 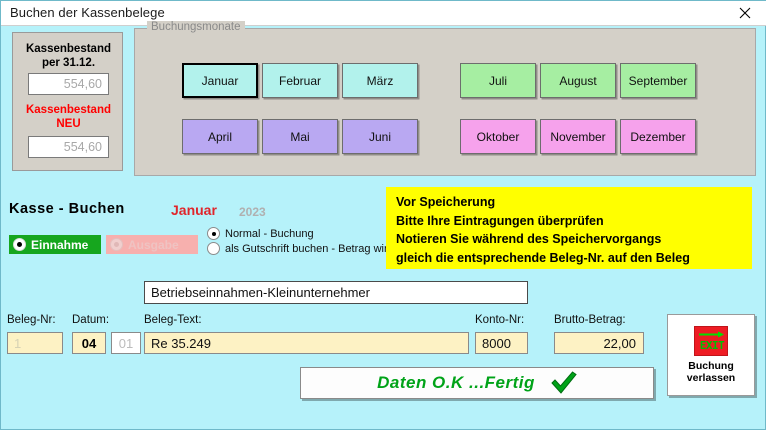 I want to click on confirm-data-label: Daten O.K ...Fertig, so click(x=456, y=382).